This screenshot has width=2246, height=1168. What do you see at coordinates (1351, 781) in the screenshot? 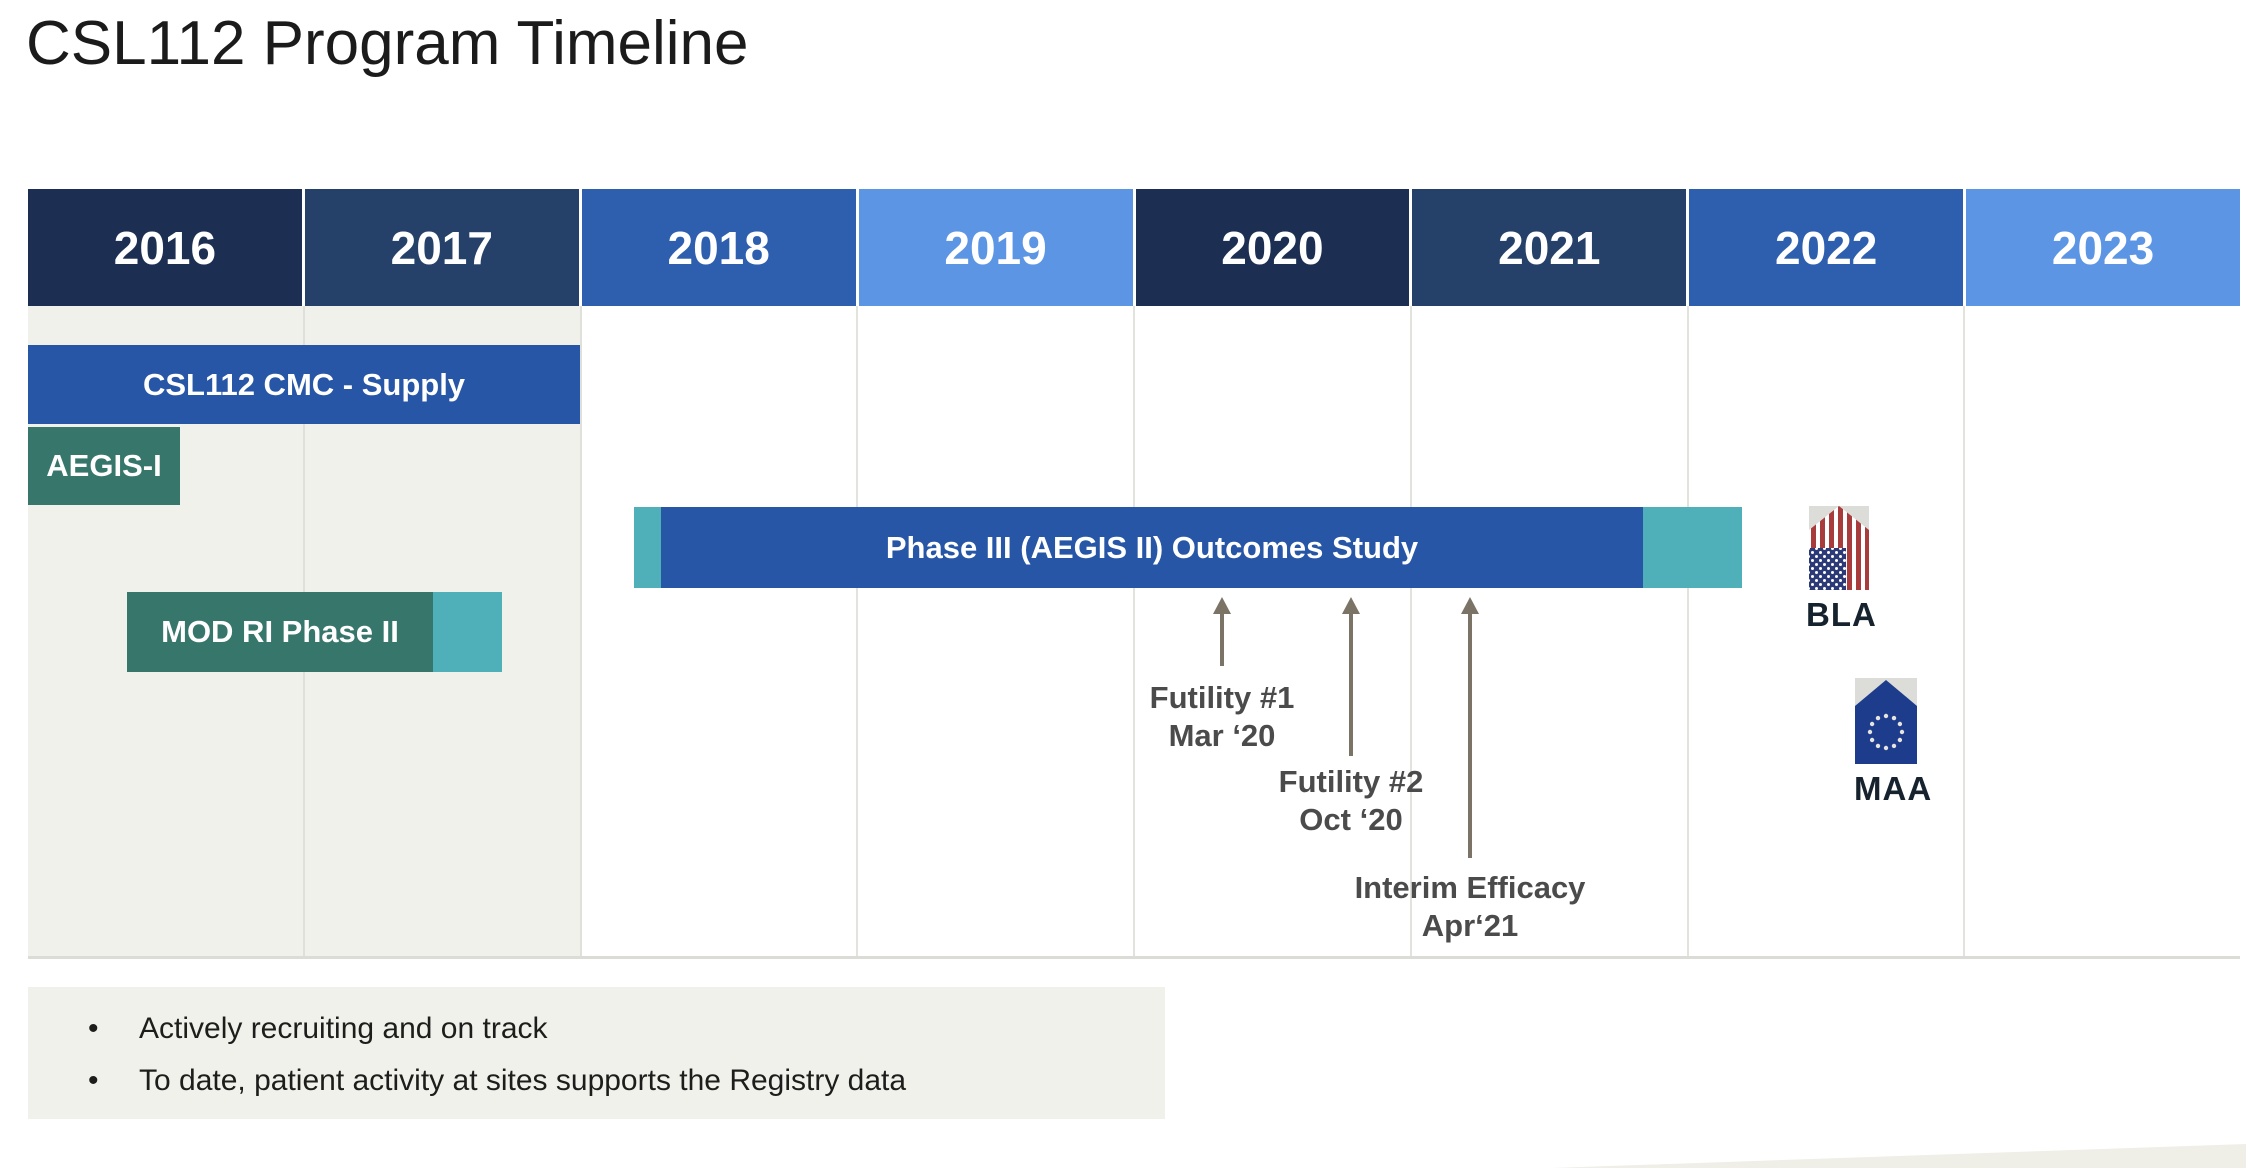
I see `event-futility-2-title: Futility #2` at bounding box center [1351, 781].